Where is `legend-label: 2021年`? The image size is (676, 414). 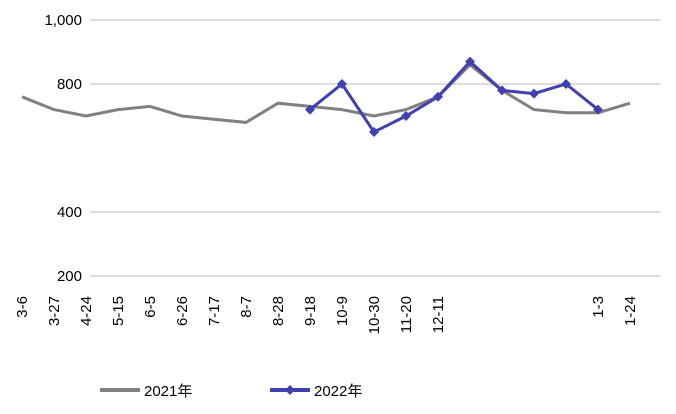 legend-label: 2021年 is located at coordinates (168, 391).